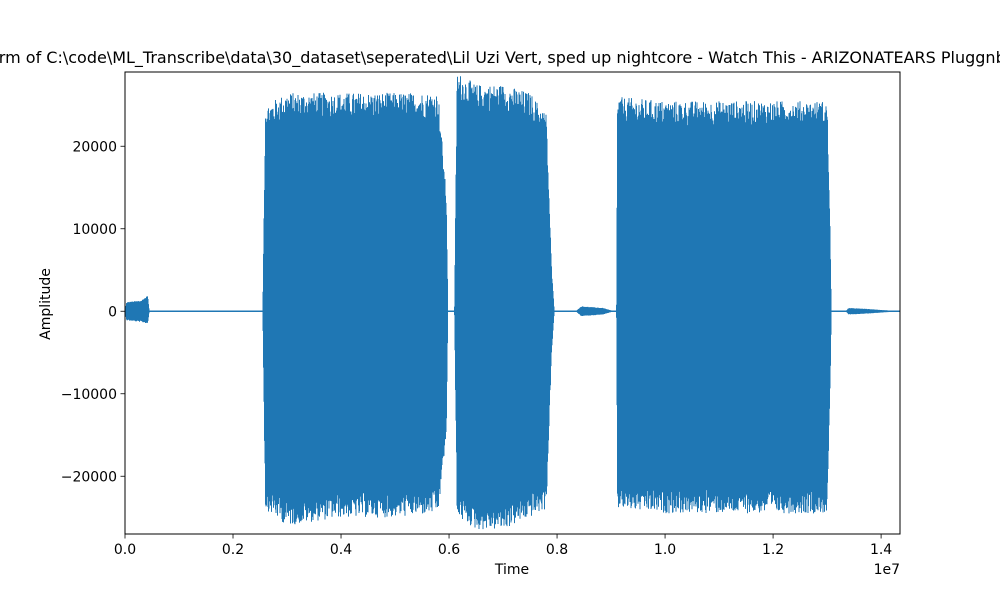 This screenshot has width=1000, height=600. I want to click on x-tick-label: 0.6, so click(449, 550).